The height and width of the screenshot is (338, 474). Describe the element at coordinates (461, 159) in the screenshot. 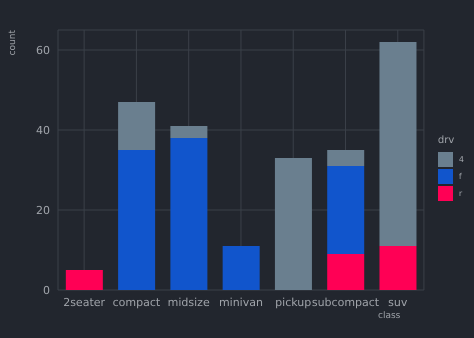

I see `legend-label: 4` at that location.